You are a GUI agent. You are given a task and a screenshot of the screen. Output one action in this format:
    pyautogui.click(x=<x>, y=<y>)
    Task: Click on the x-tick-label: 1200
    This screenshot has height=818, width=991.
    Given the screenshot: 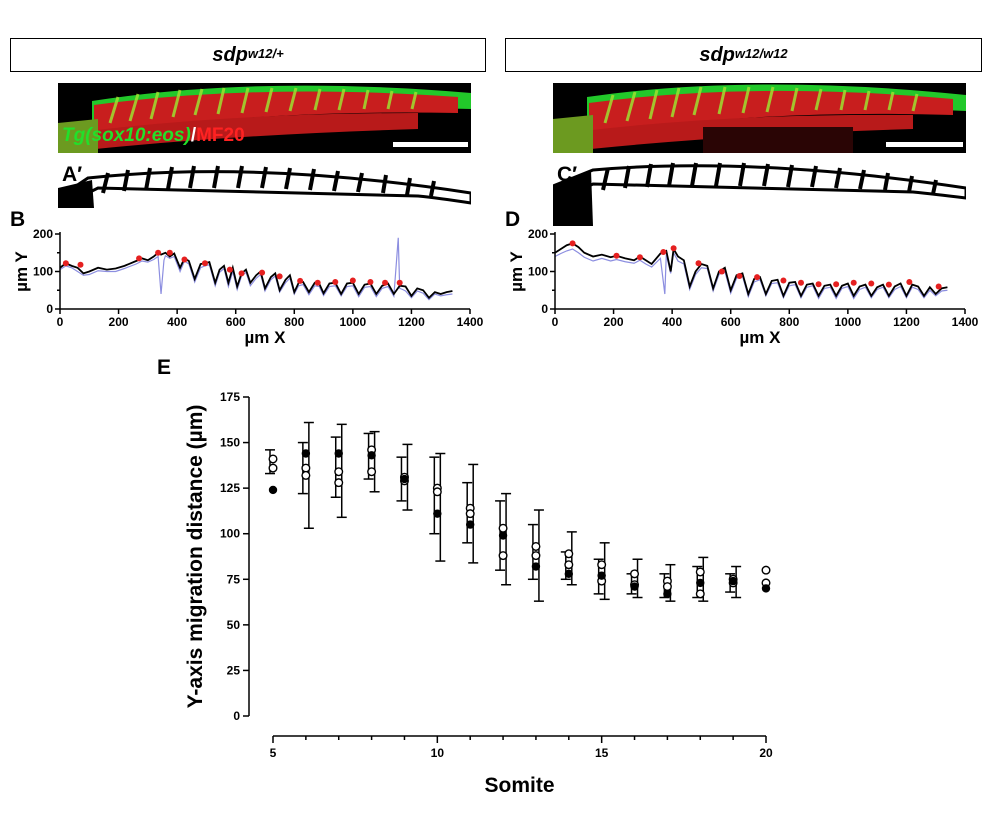 What is the action you would take?
    pyautogui.click(x=411, y=322)
    